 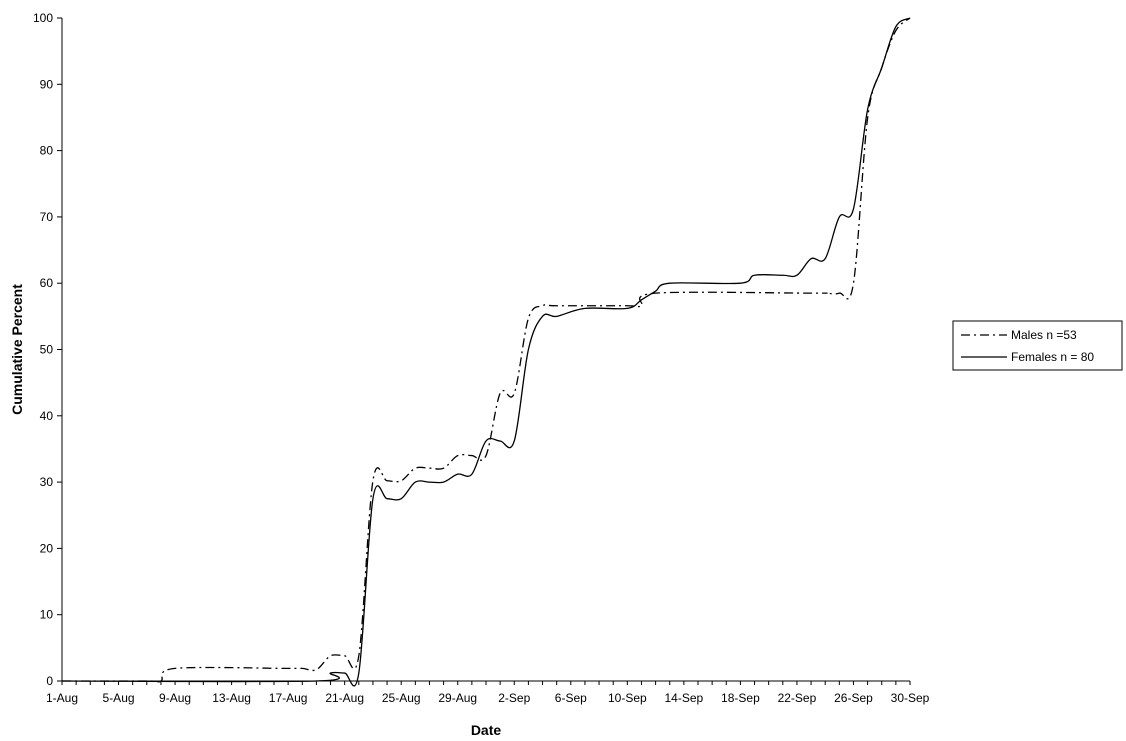 What do you see at coordinates (47, 615) in the screenshot?
I see `y-tick-label: 10` at bounding box center [47, 615].